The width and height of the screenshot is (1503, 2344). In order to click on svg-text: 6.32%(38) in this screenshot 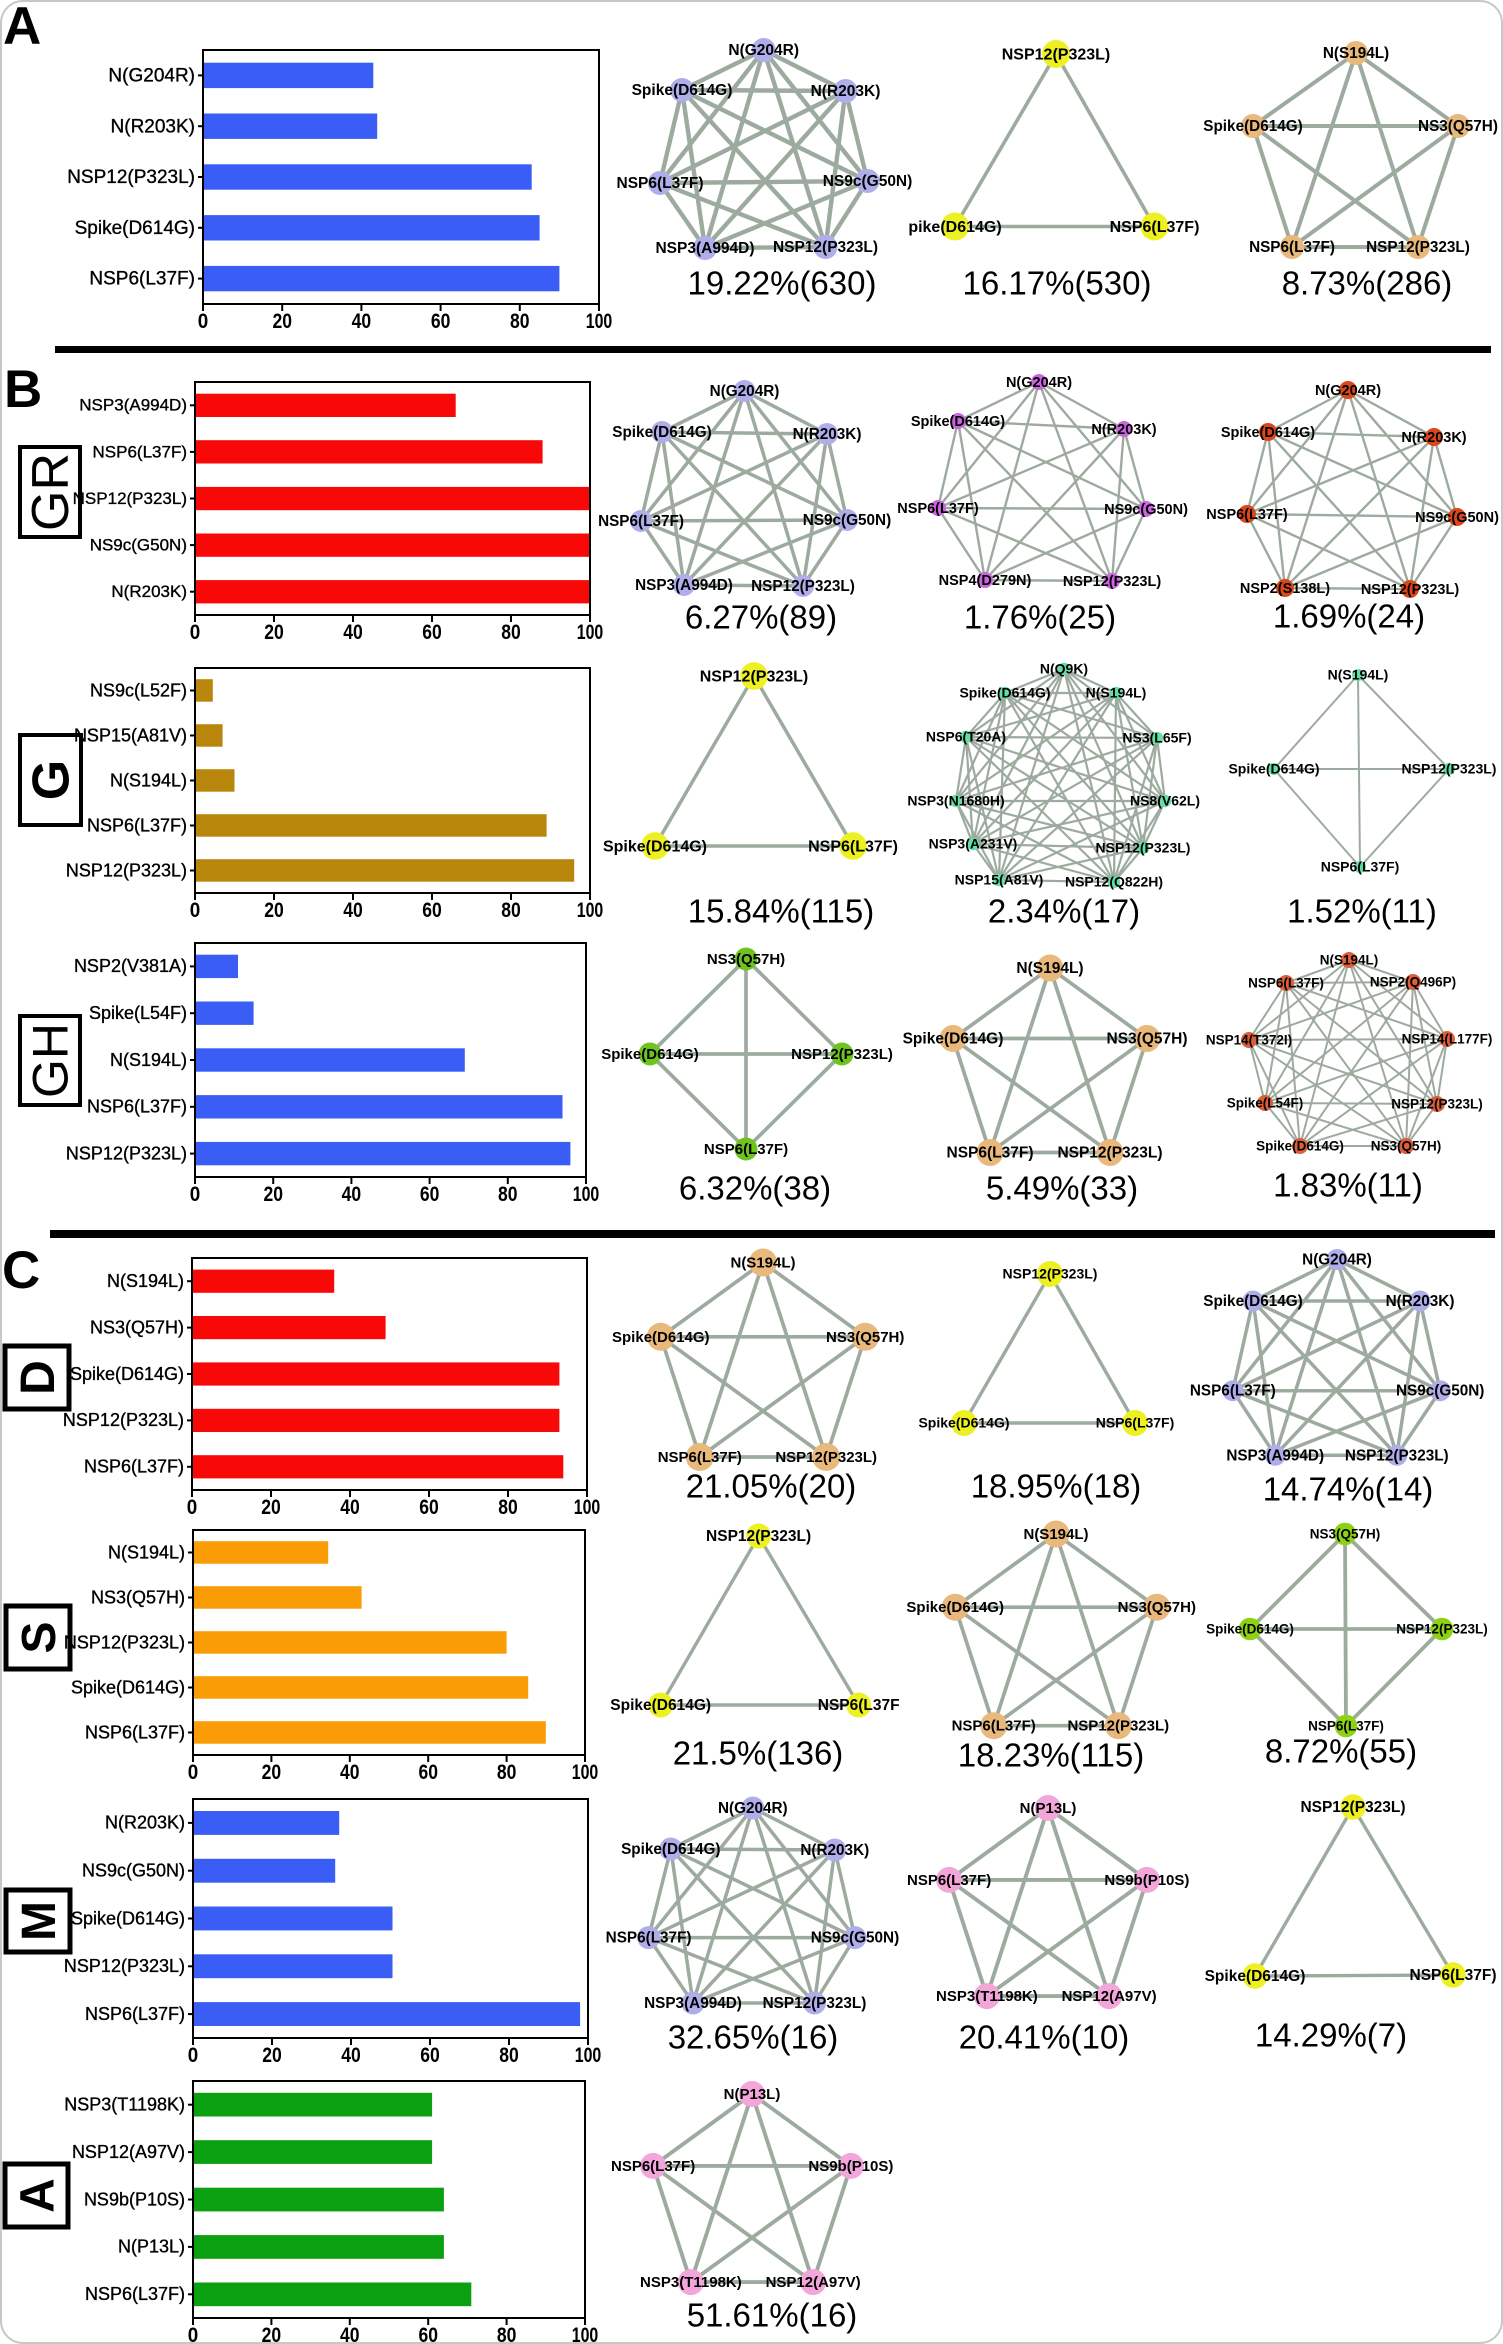, I will do `click(755, 1188)`.